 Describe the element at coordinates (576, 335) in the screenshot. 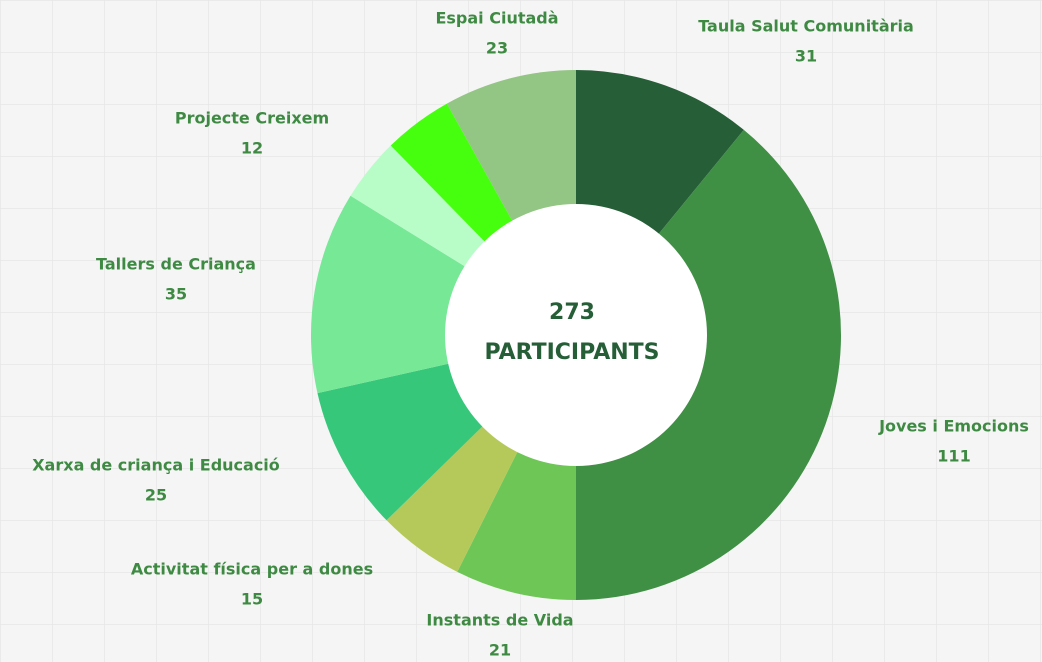

I see `donut-hole` at that location.